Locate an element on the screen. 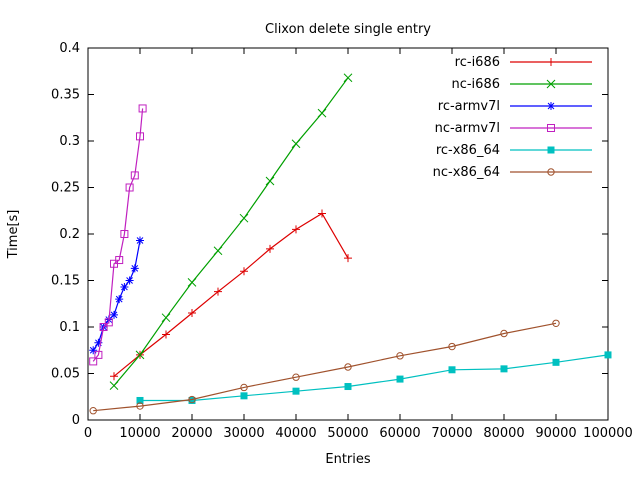  x-tick-label: 20000 is located at coordinates (191, 433).